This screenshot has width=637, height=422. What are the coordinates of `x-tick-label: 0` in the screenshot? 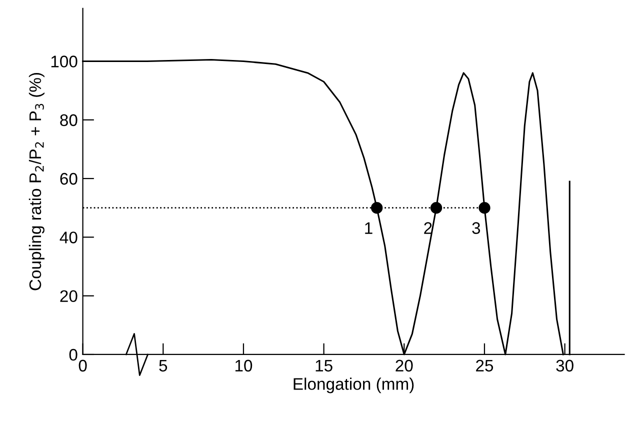 It's located at (82, 366).